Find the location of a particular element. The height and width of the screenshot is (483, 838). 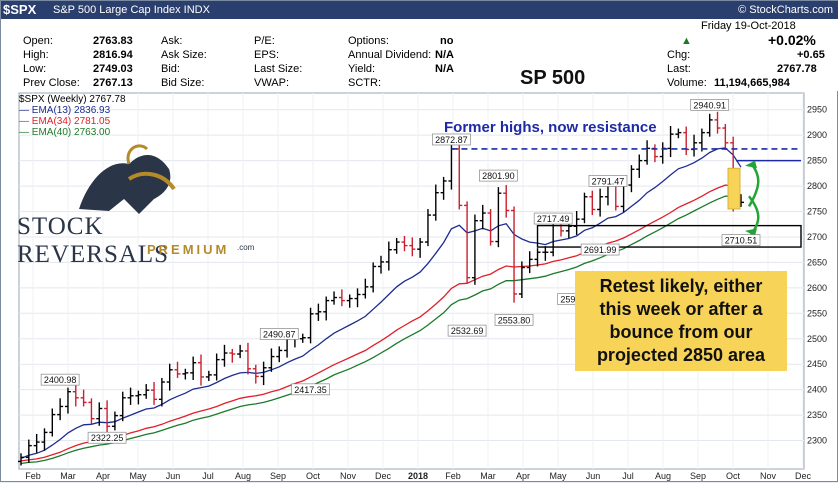

low-value: 2749.03 is located at coordinates (113, 69).